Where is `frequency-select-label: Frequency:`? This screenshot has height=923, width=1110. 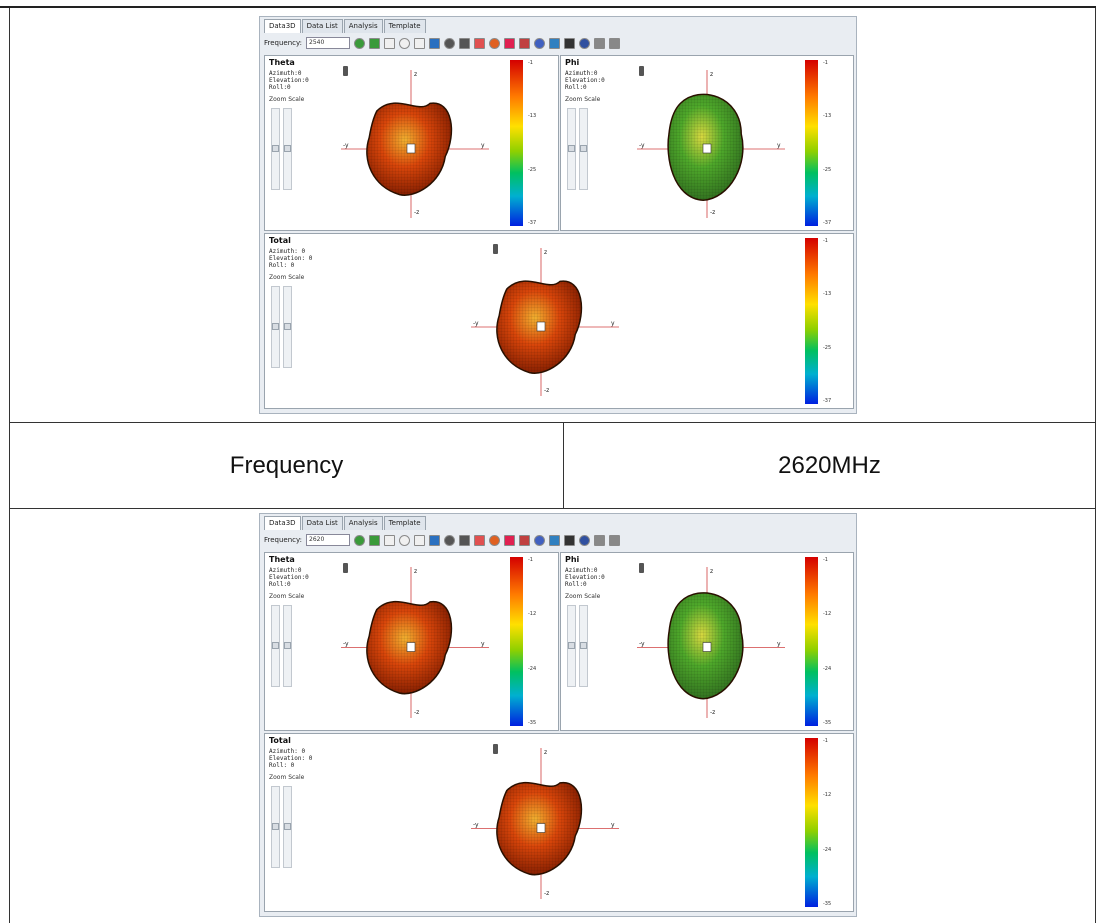
frequency-select-label: Frequency: is located at coordinates (283, 540).